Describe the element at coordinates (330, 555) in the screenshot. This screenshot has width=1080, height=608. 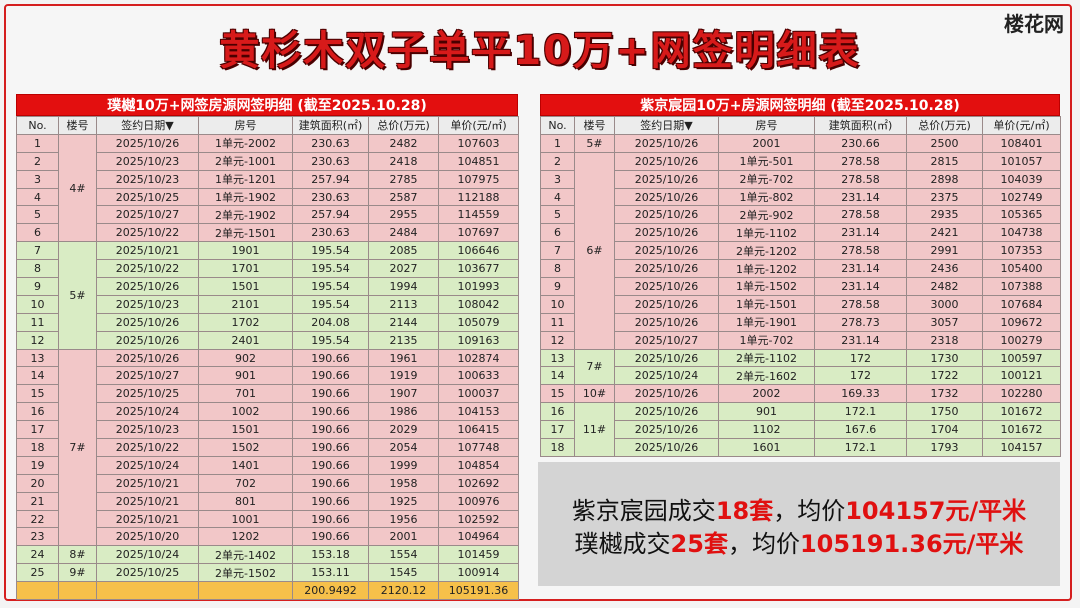
I see `cell-area: 153.18` at that location.